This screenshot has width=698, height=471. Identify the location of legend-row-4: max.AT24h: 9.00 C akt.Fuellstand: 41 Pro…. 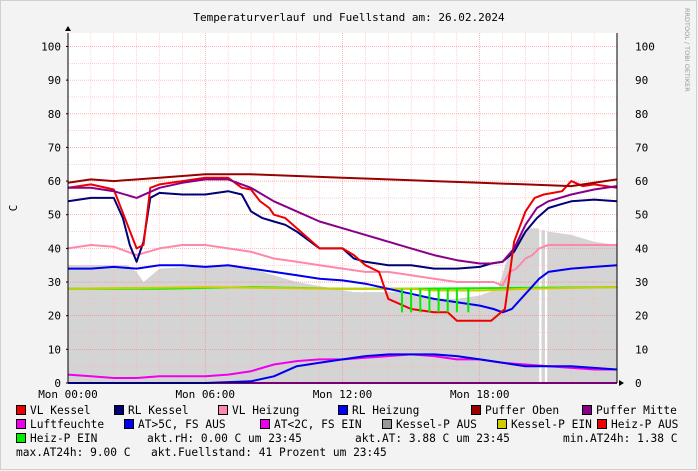
(356, 453).